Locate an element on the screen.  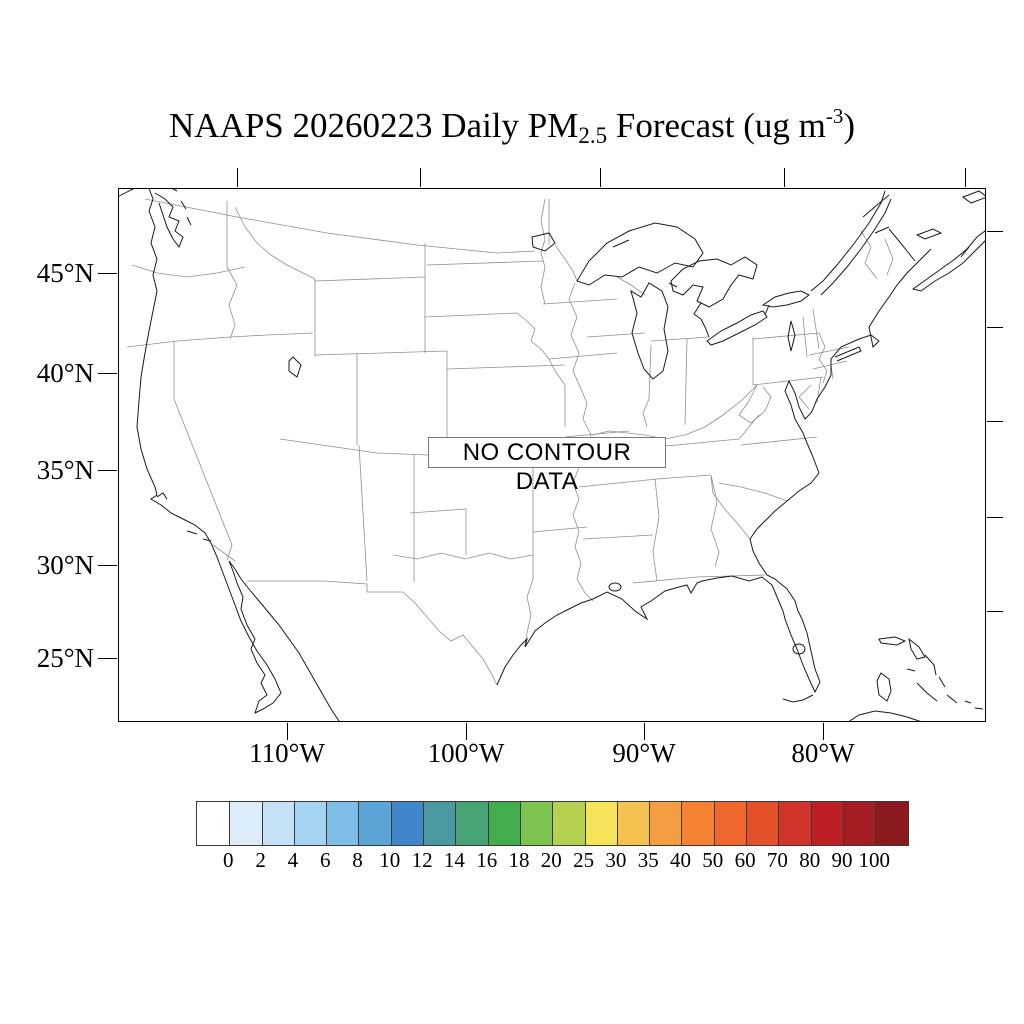
colorbar-tick-label: 6 is located at coordinates (325, 860).